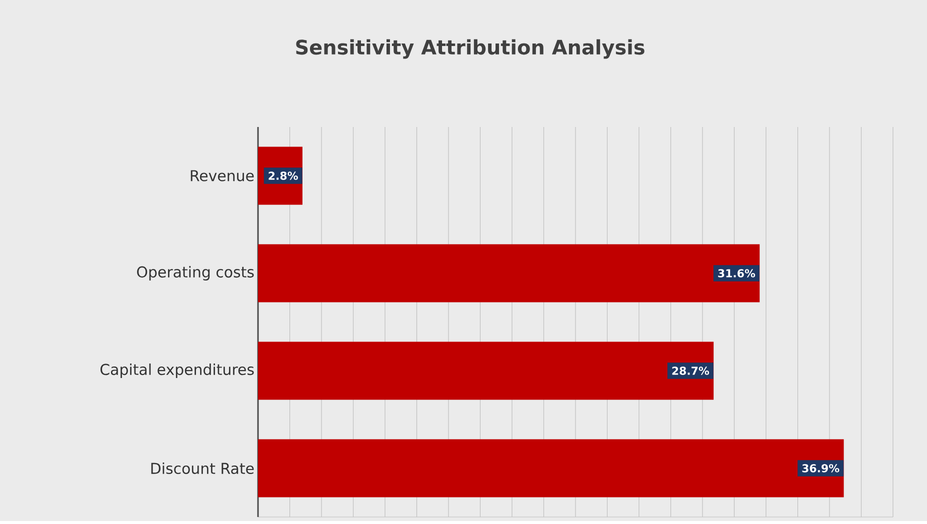 This screenshot has height=524, width=927. I want to click on data-label: 2.8%, so click(283, 176).